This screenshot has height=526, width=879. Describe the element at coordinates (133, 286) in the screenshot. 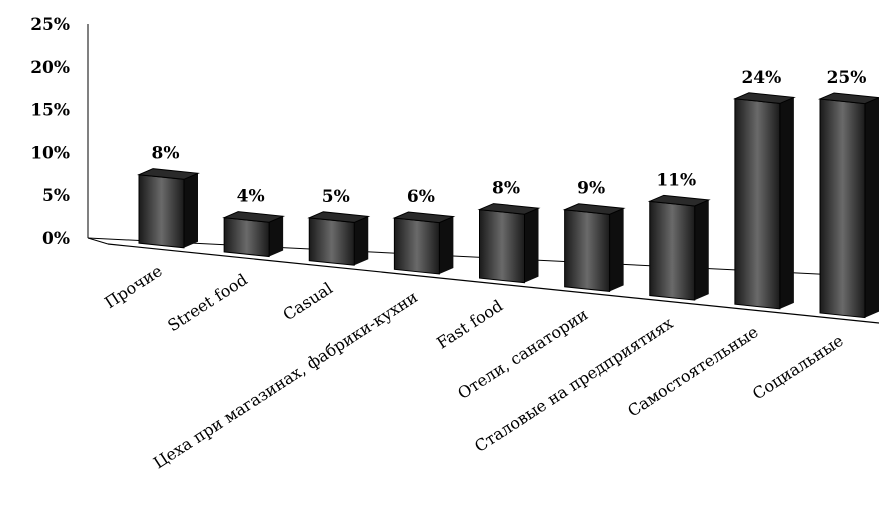

I see `x-tick-label: Прочие` at that location.